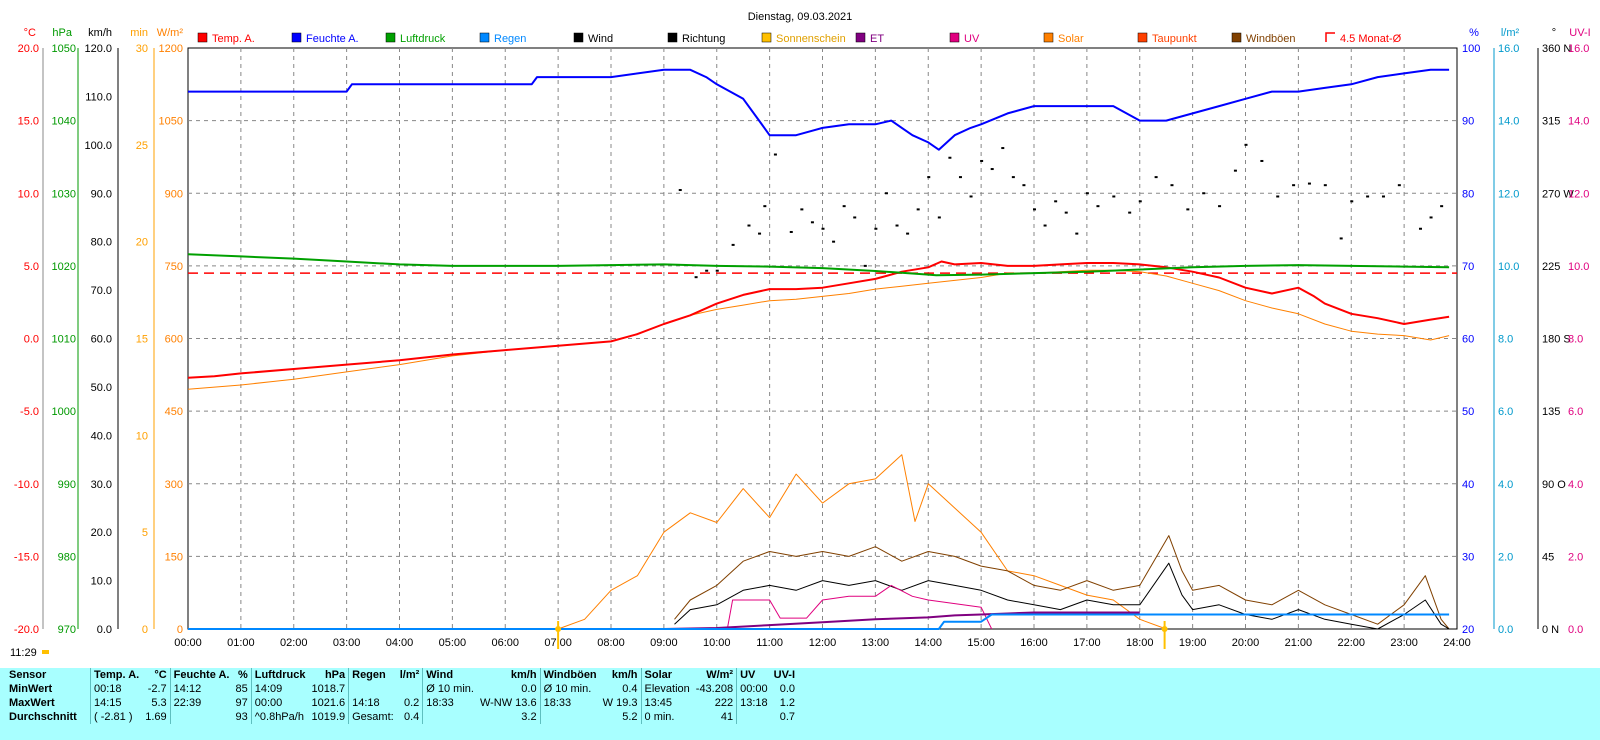 Image resolution: width=1600 pixels, height=740 pixels. I want to click on left-axis: hPa 1050 1040 1030 1020 1010 1000 990 980 970, so click(65, 331).